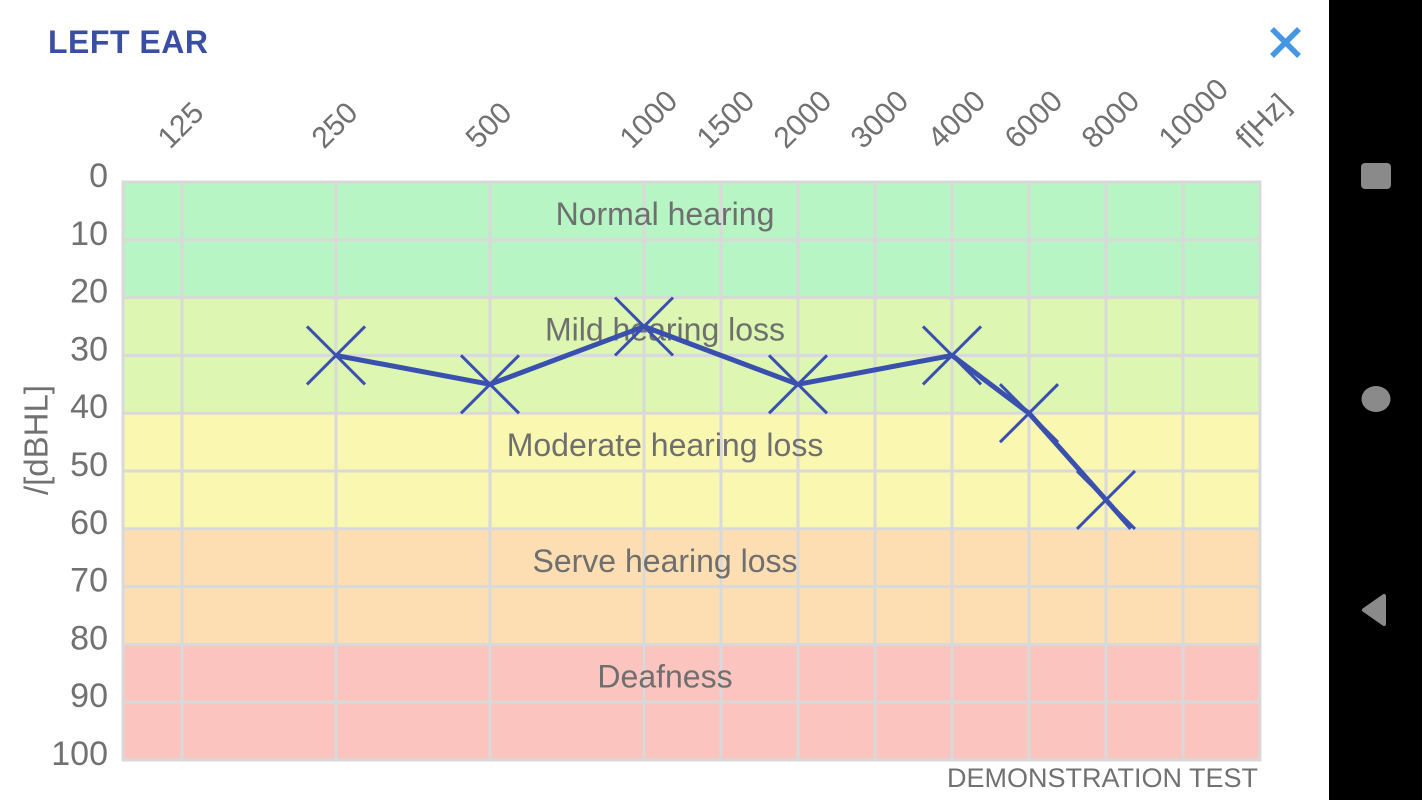  I want to click on x-tick-label: 1500, so click(726, 119).